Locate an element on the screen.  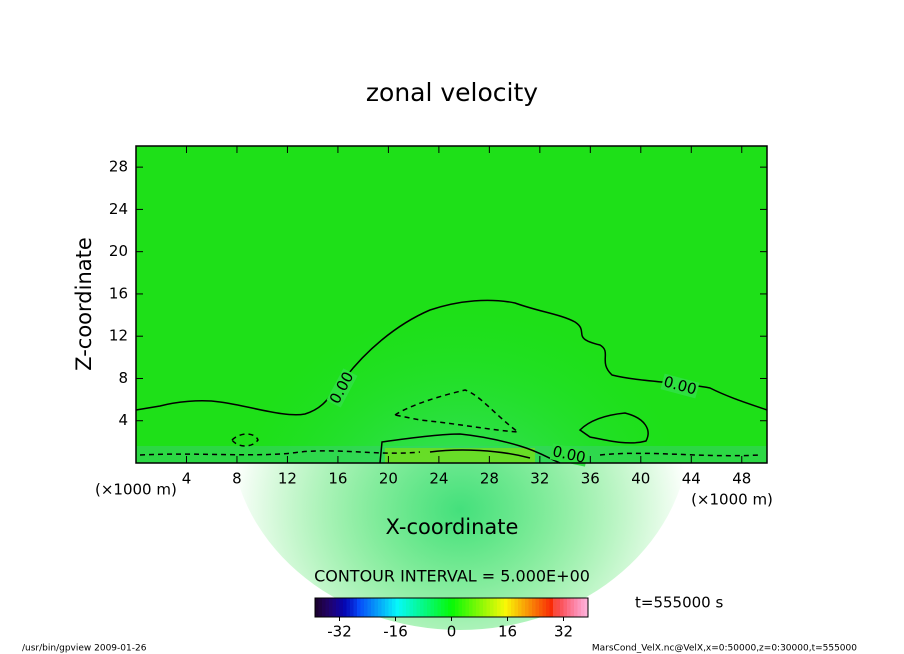
y-axis-label: Z-coordinate is located at coordinates (84, 304).